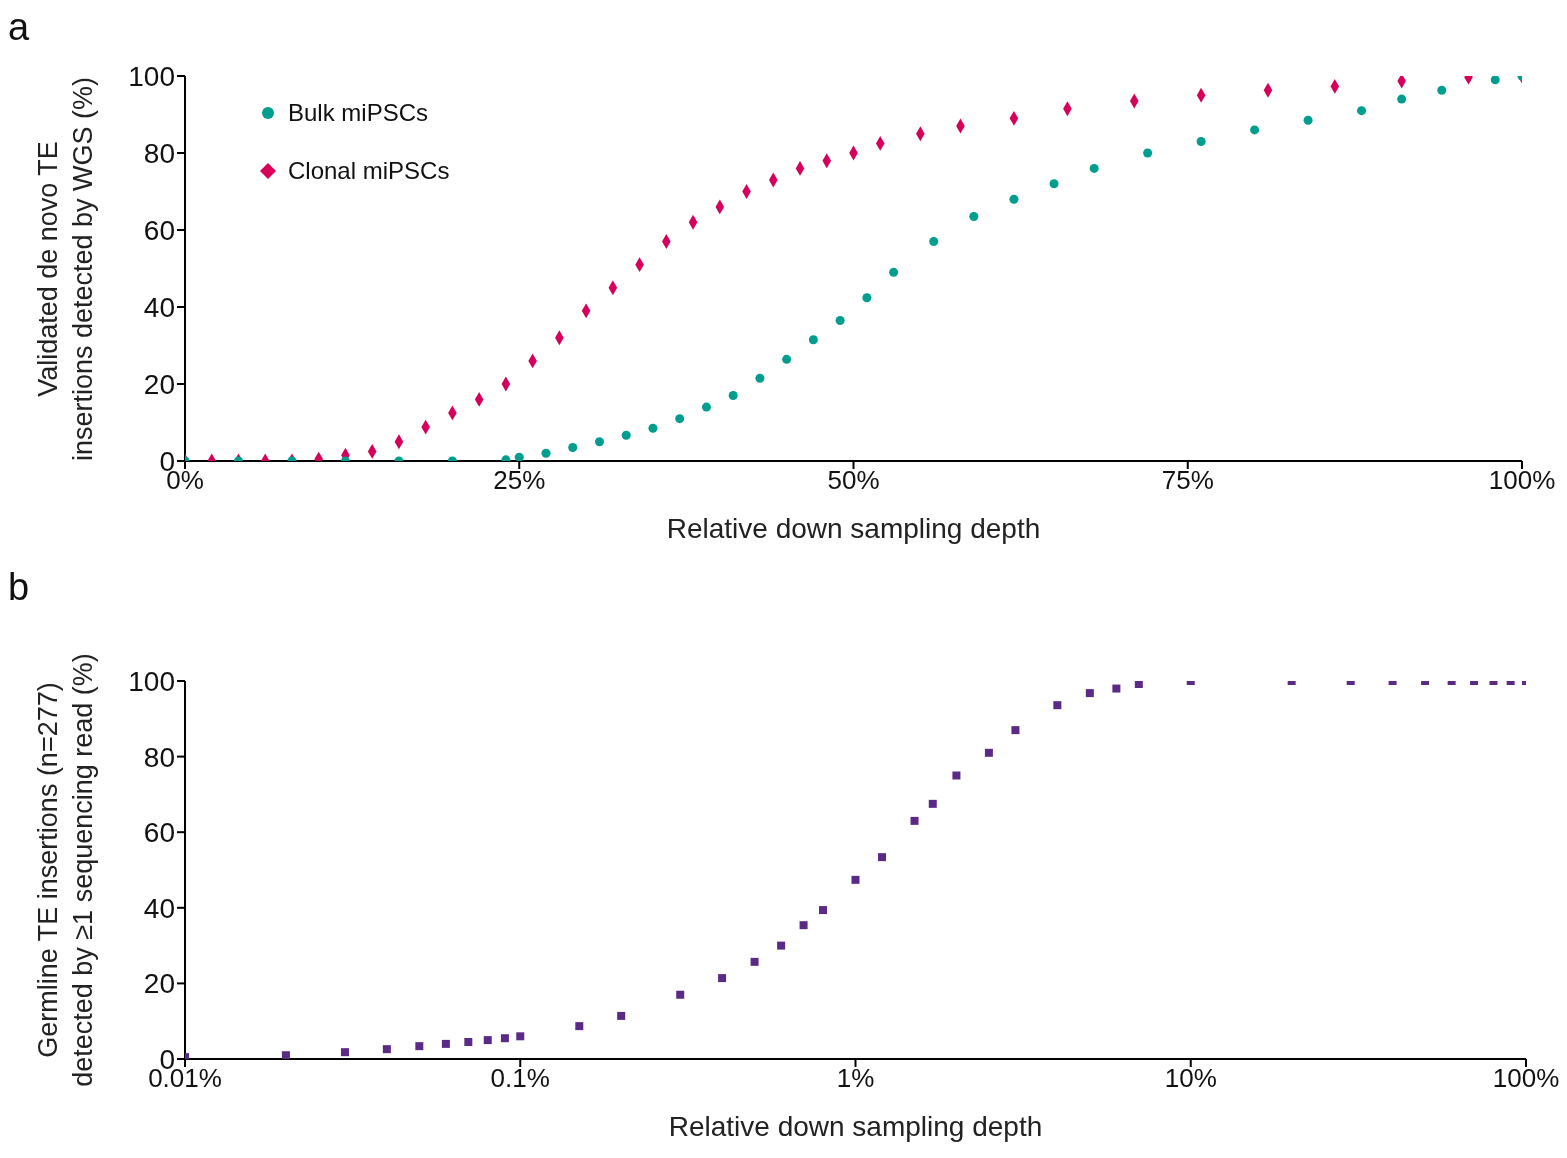 The height and width of the screenshot is (1158, 1567). What do you see at coordinates (519, 480) in the screenshot?
I see `x-tick-label: 25%` at bounding box center [519, 480].